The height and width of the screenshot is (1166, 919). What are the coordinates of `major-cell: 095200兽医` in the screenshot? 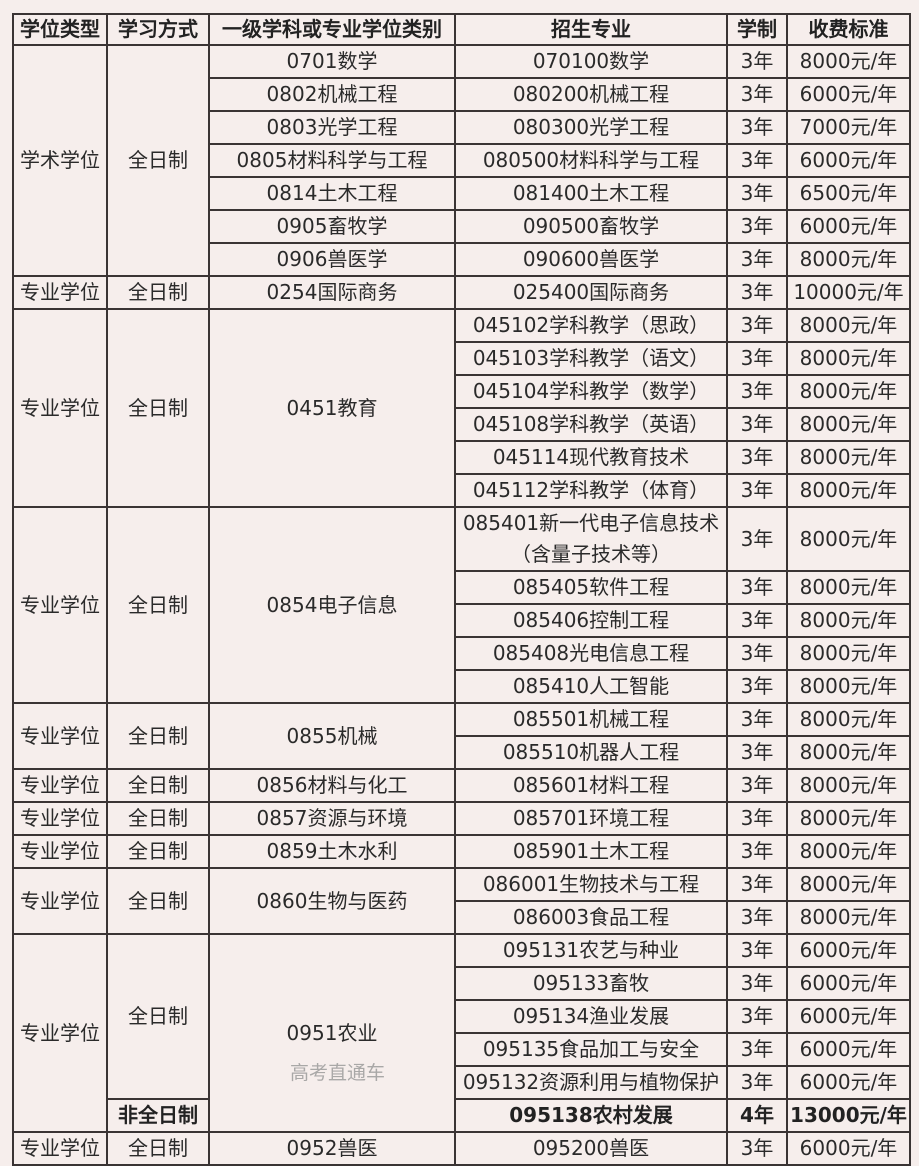 It's located at (591, 1148).